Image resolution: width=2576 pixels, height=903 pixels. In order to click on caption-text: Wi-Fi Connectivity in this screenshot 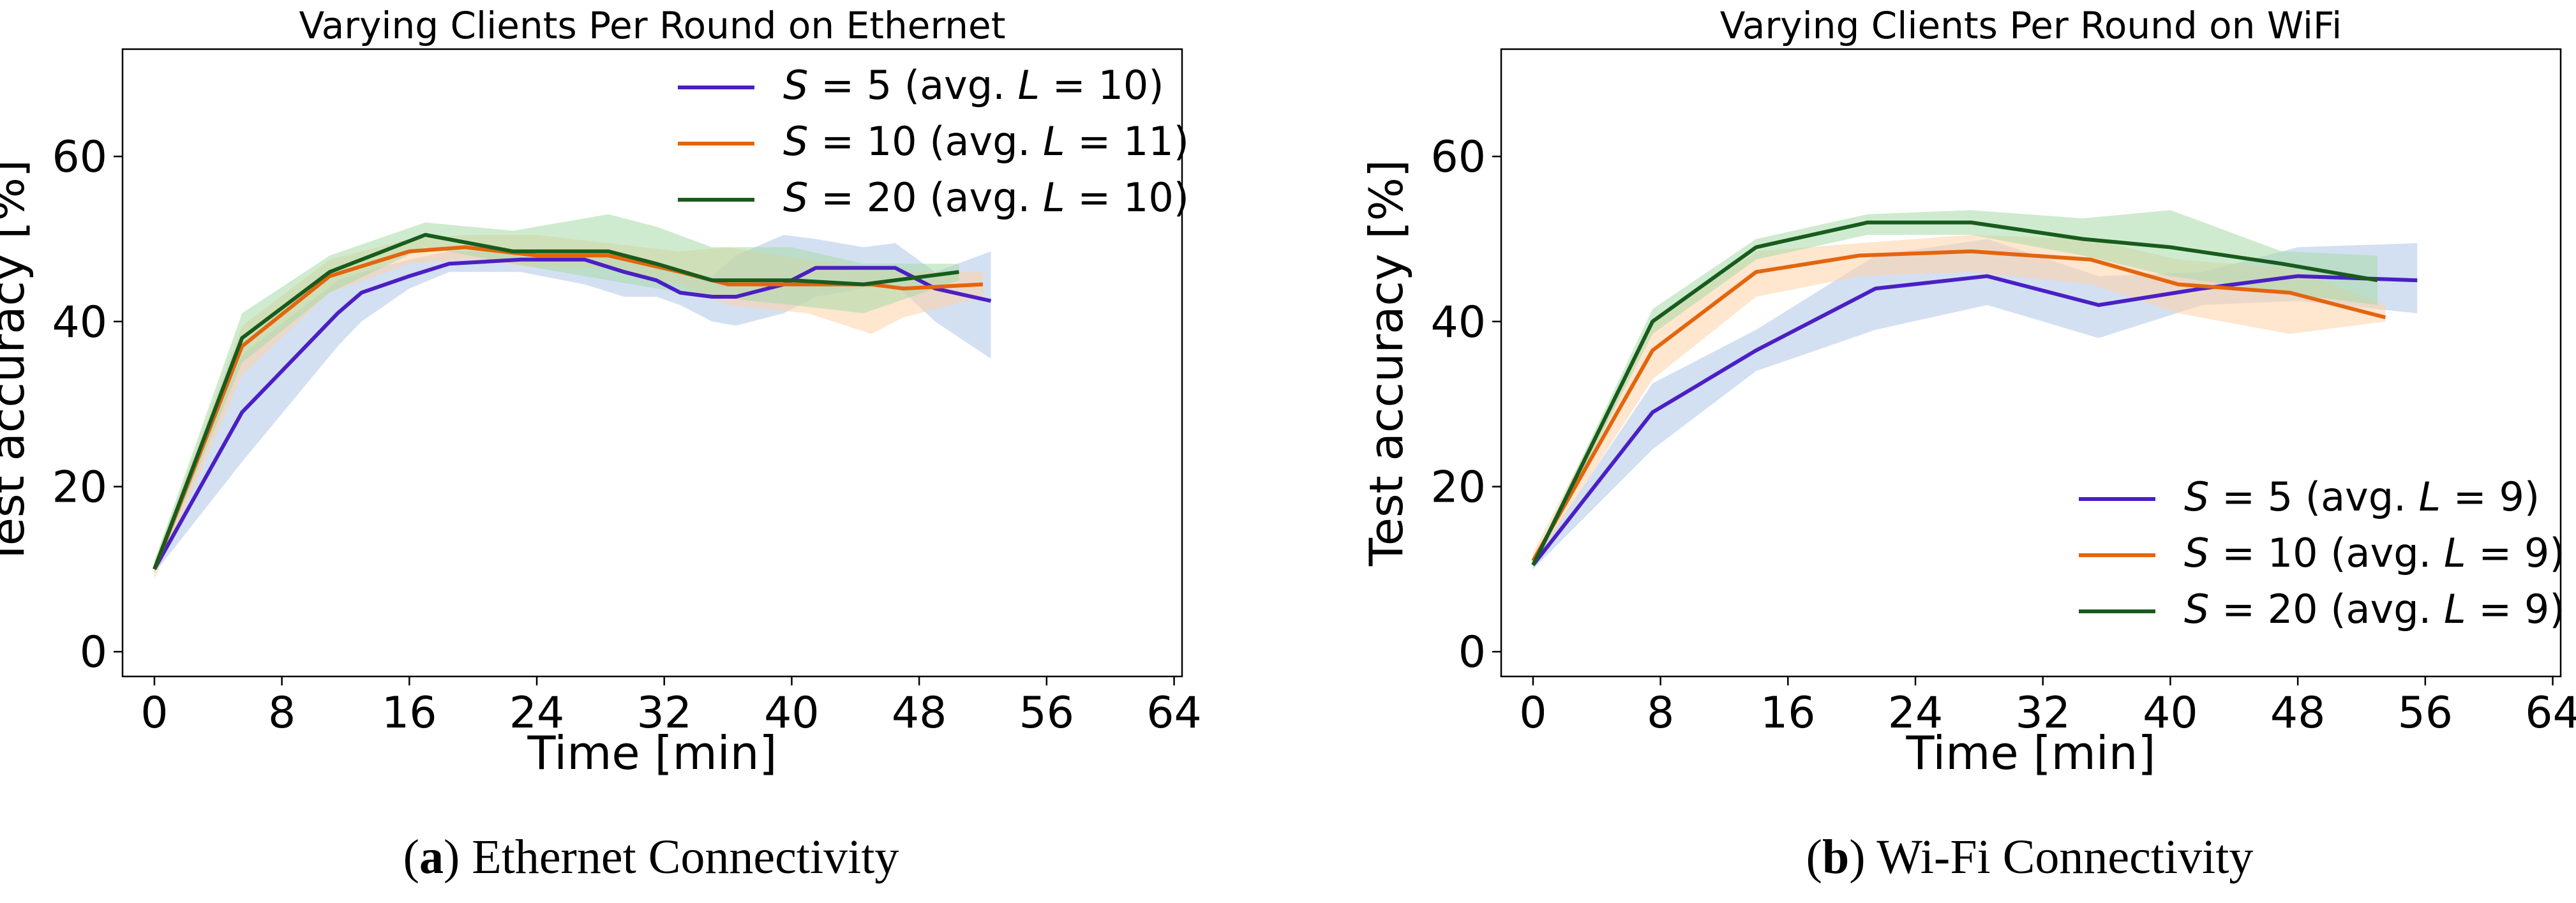, I will do `click(2059, 857)`.